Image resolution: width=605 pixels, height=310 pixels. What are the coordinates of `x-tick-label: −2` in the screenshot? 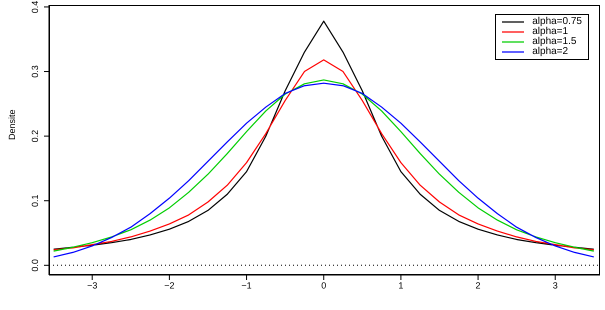 It's located at (169, 285).